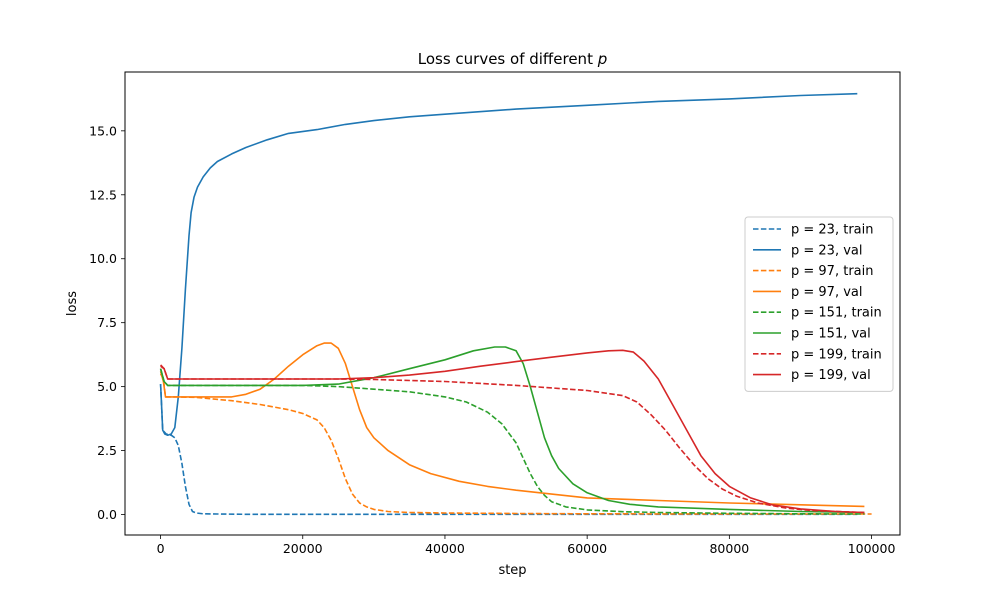 The width and height of the screenshot is (1000, 605). What do you see at coordinates (303, 548) in the screenshot?
I see `x-tick-label: 20000` at bounding box center [303, 548].